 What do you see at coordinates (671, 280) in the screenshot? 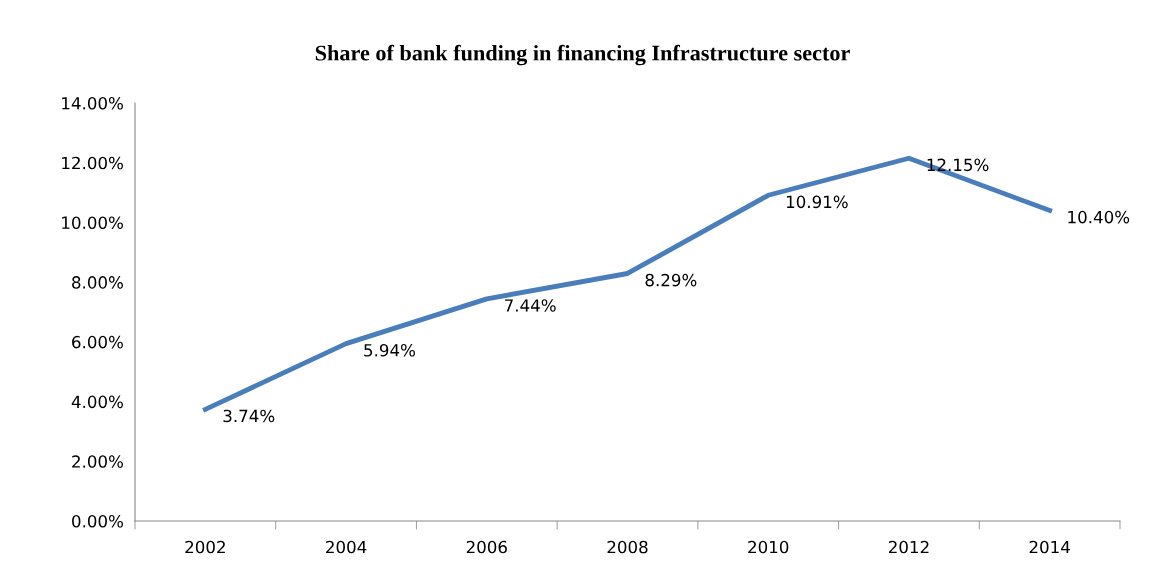
I see `data-label: 8.29%` at bounding box center [671, 280].